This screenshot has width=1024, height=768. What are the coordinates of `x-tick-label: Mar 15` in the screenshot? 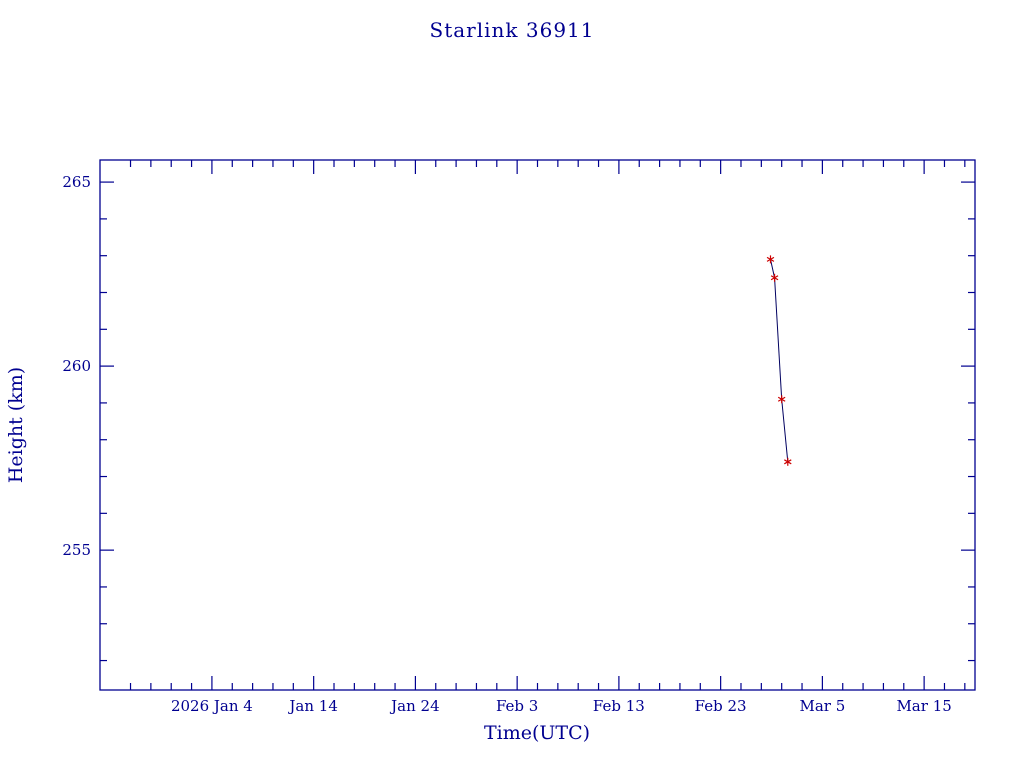 It's located at (923, 706).